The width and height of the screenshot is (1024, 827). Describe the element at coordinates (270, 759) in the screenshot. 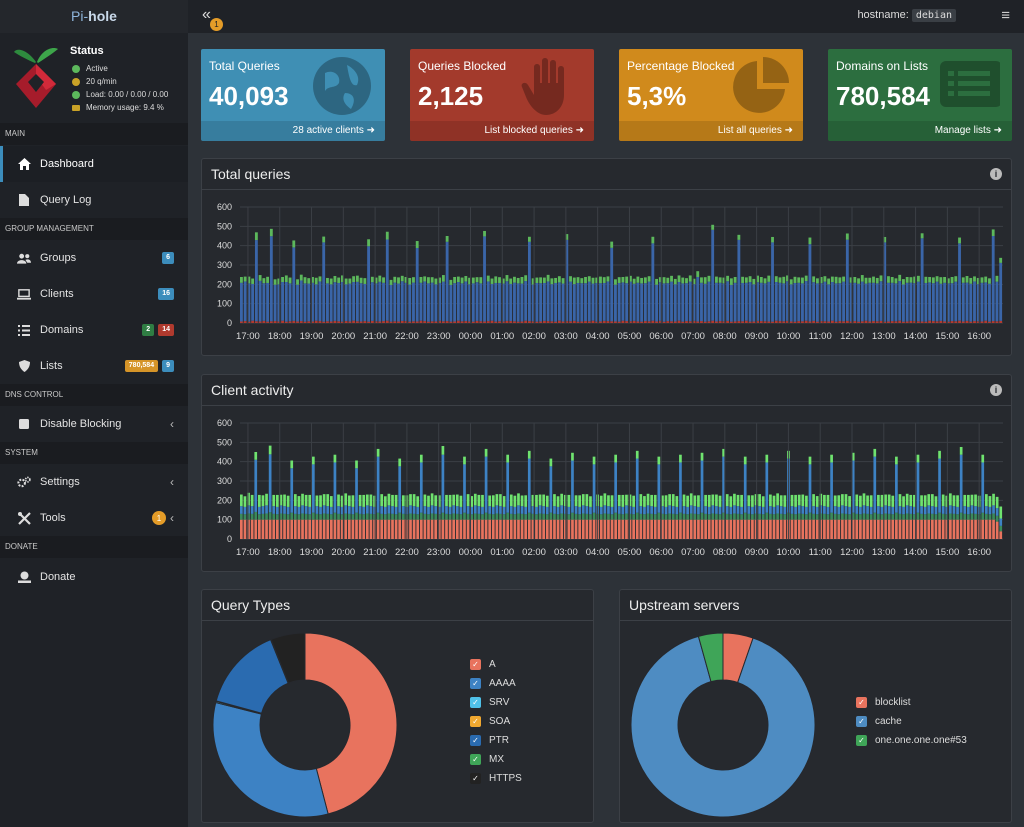

I see `slice-AAAA` at that location.